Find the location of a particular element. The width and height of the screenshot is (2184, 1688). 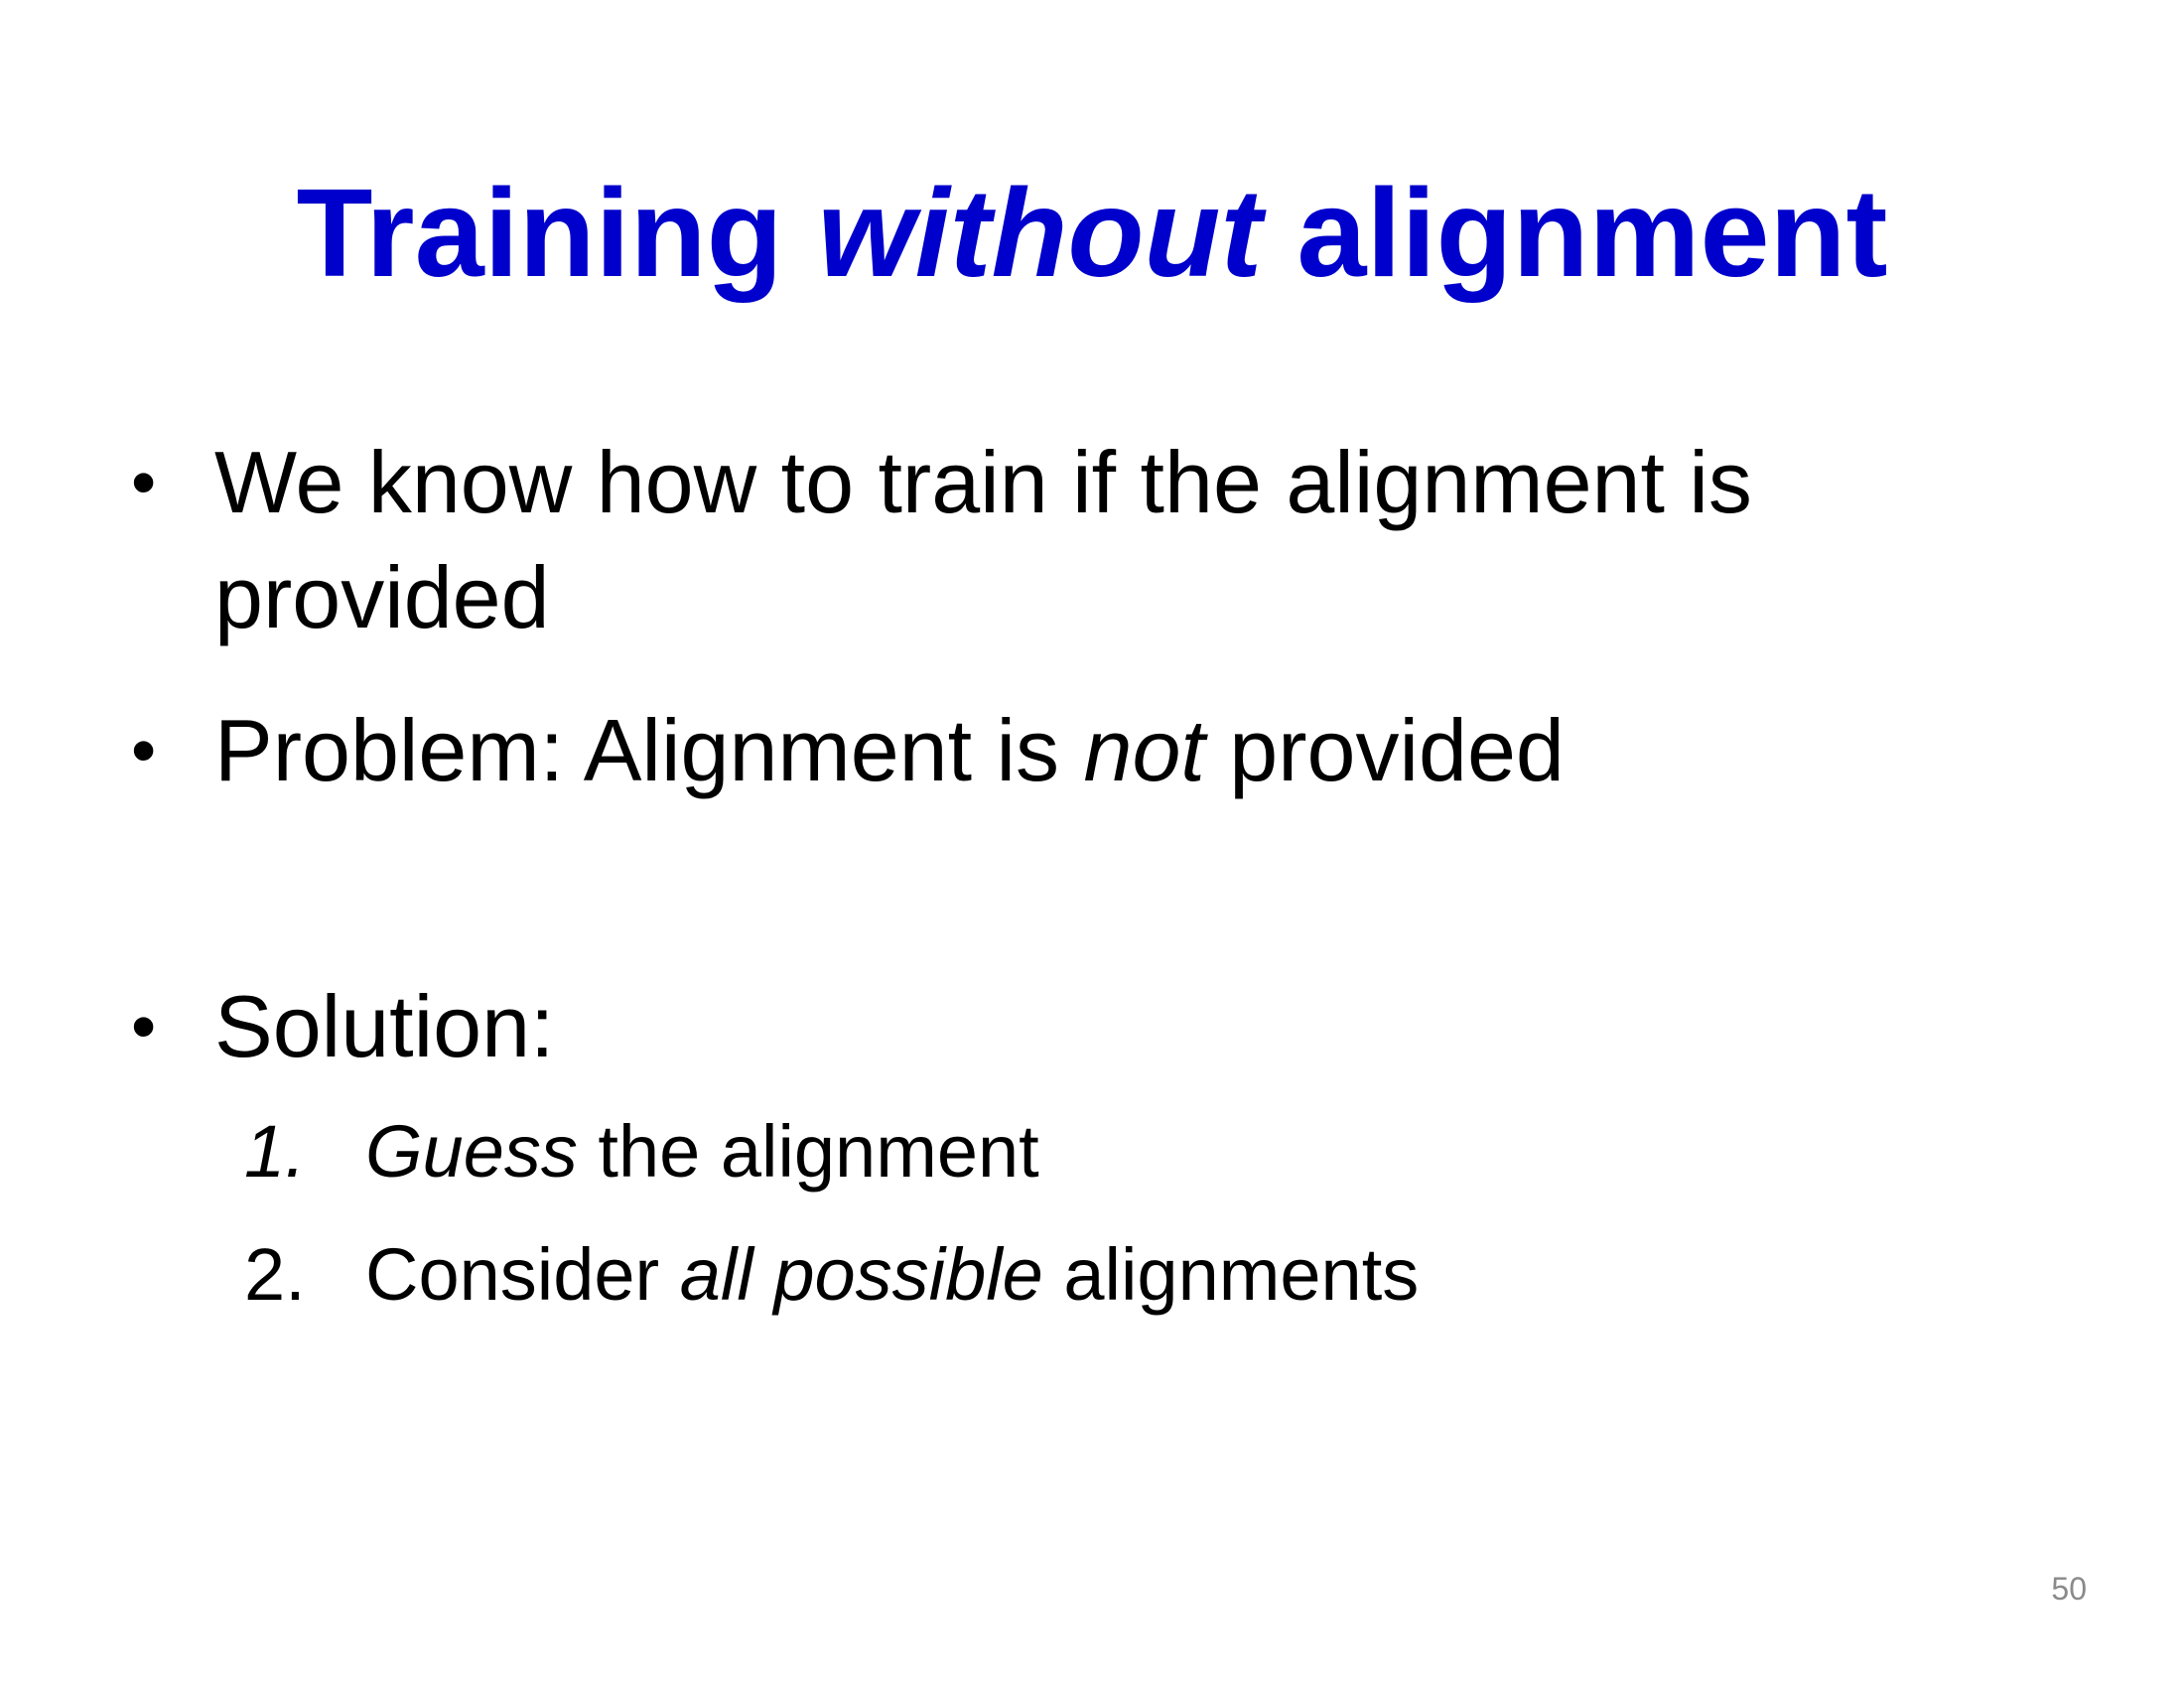

title-text-before: Training is located at coordinates (557, 233).